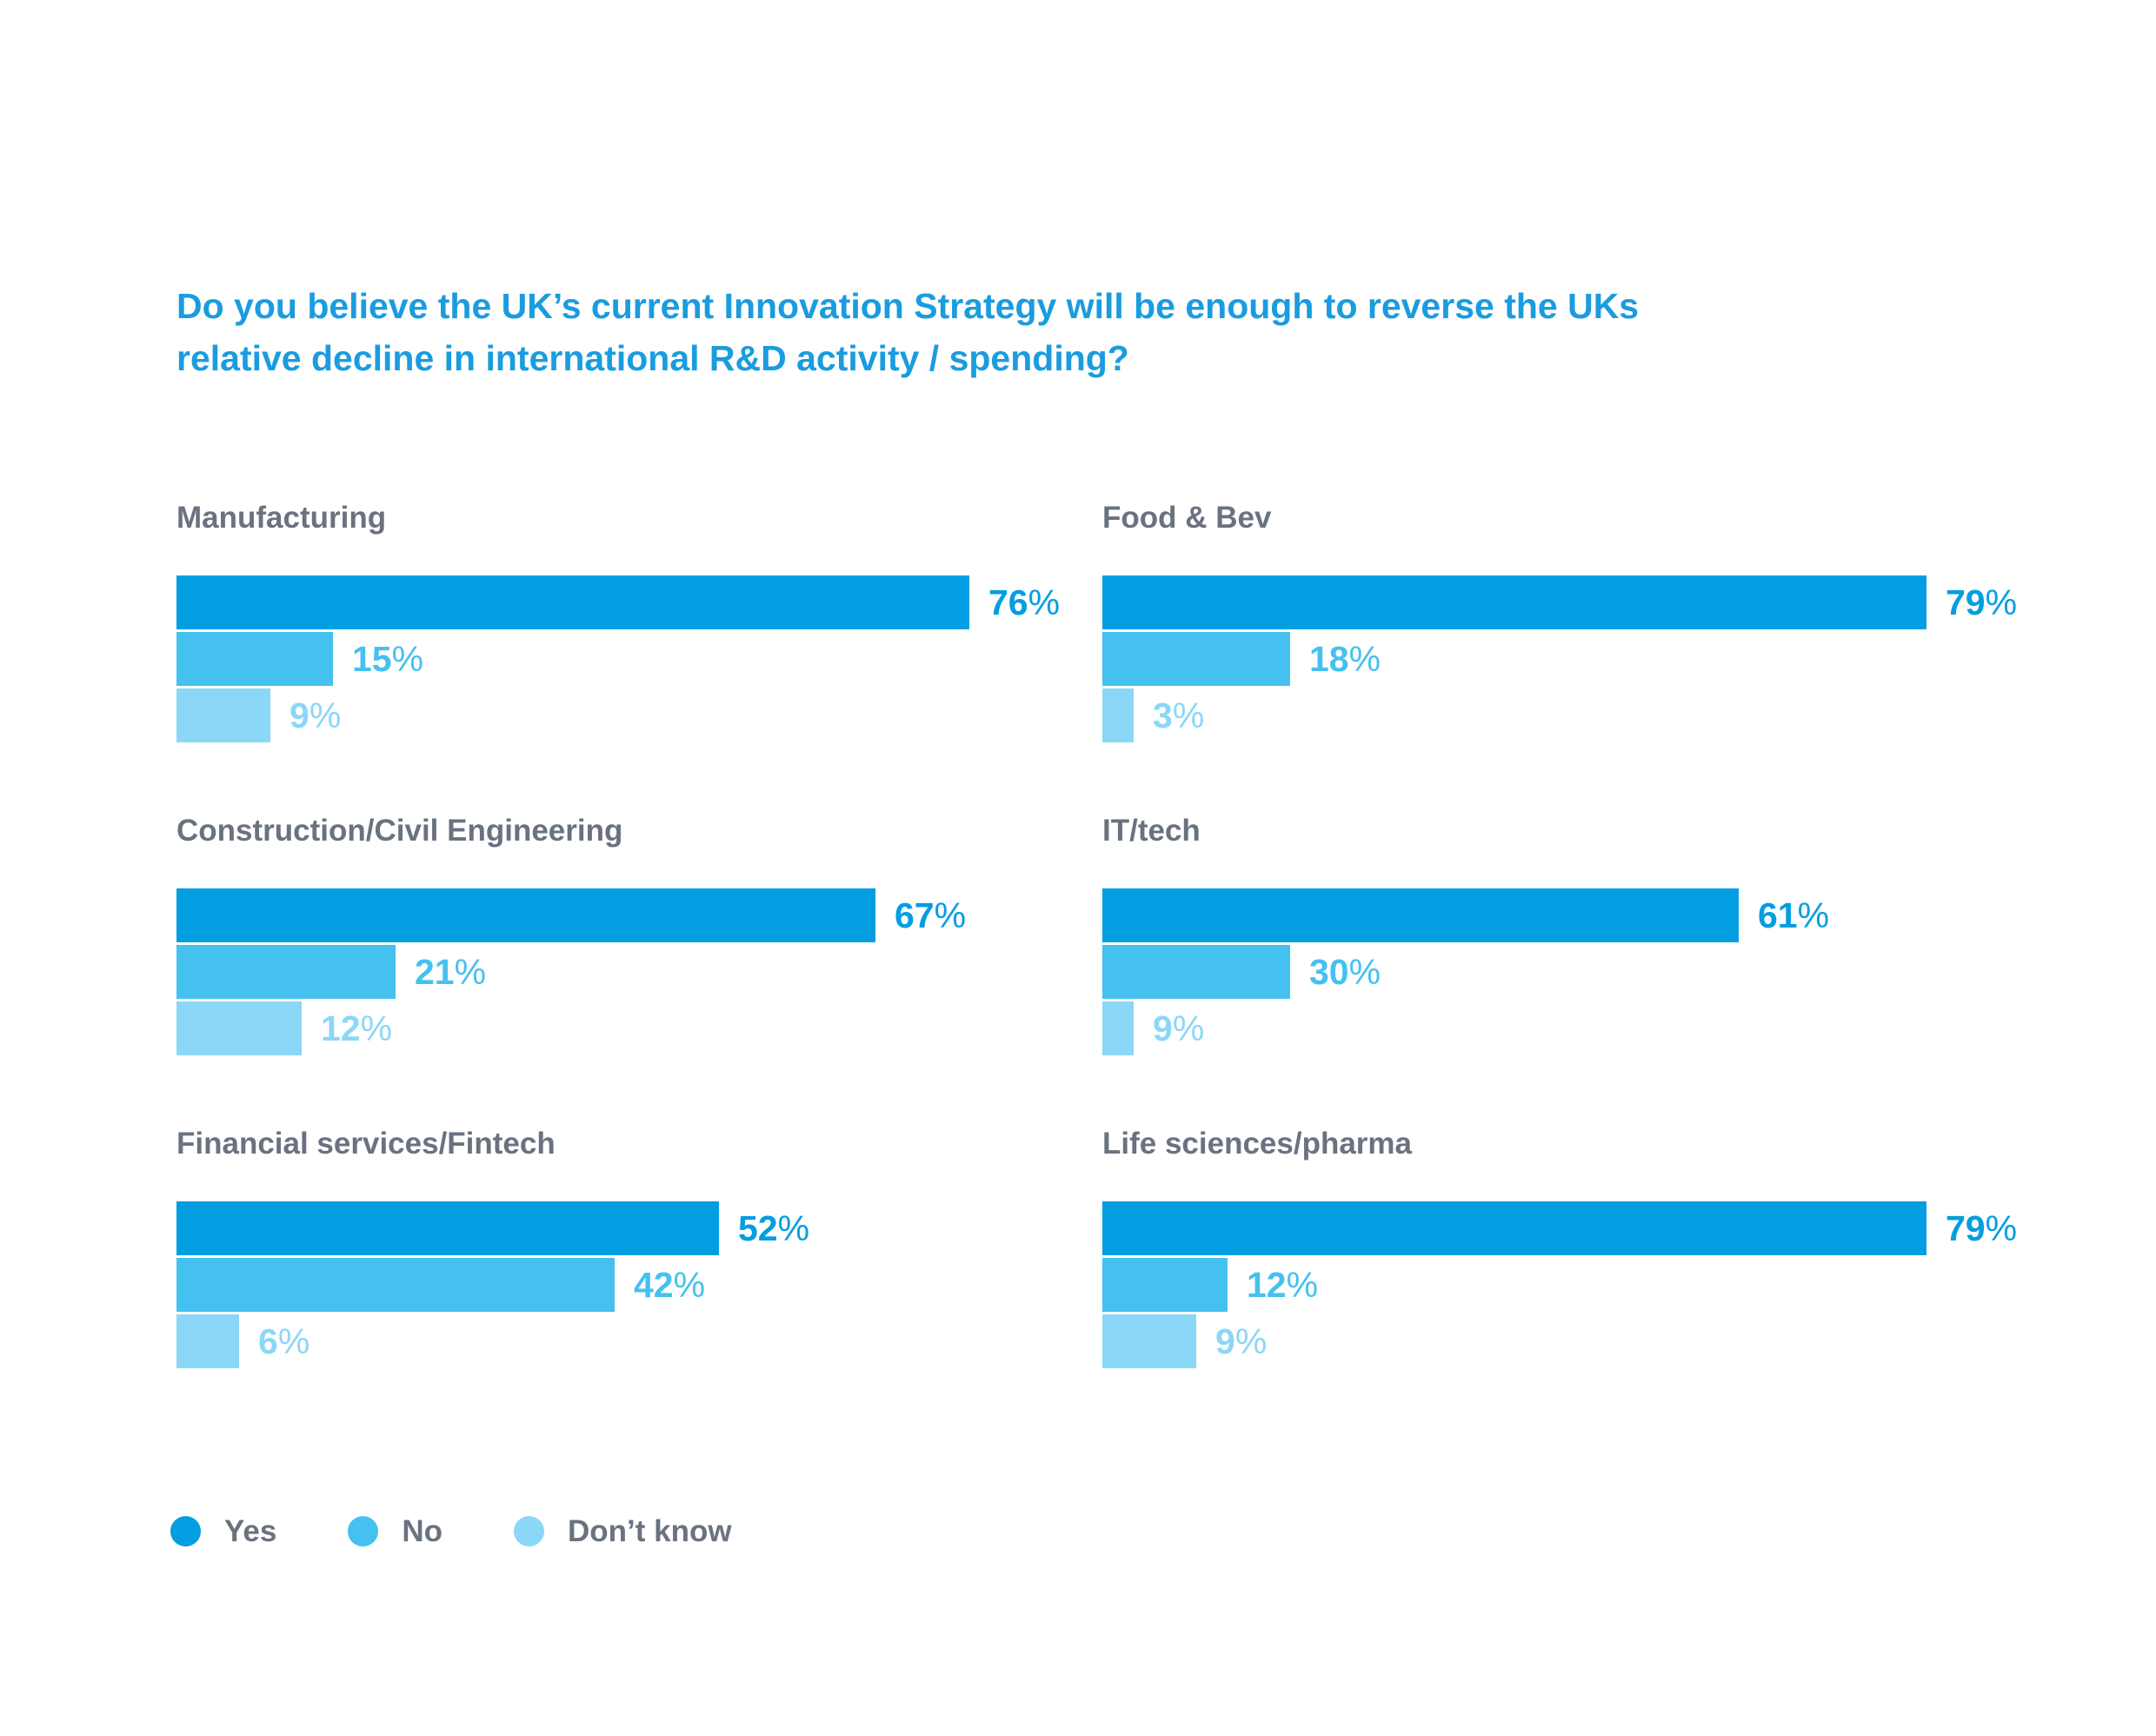  What do you see at coordinates (284, 1341) in the screenshot?
I see `bar-value-dont-know: 6%` at bounding box center [284, 1341].